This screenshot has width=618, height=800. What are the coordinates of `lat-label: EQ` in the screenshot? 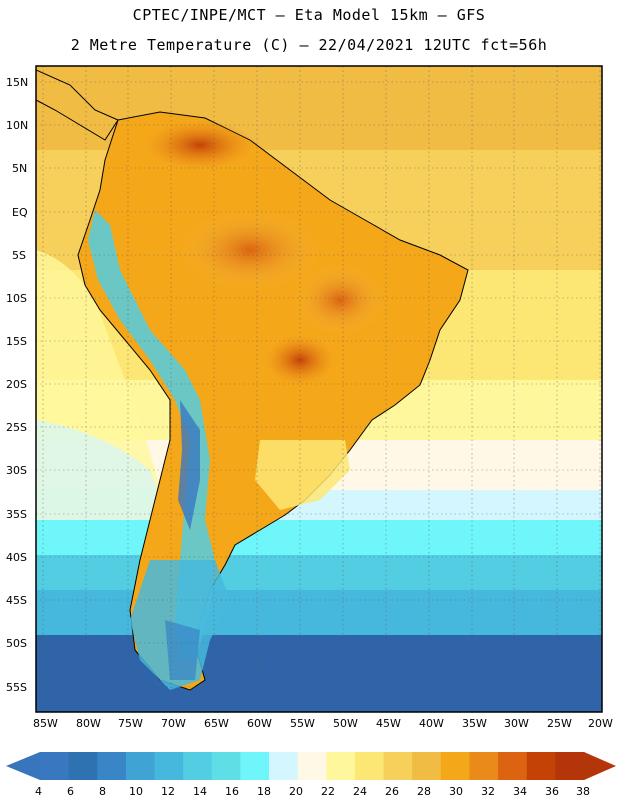 It's located at (20, 212).